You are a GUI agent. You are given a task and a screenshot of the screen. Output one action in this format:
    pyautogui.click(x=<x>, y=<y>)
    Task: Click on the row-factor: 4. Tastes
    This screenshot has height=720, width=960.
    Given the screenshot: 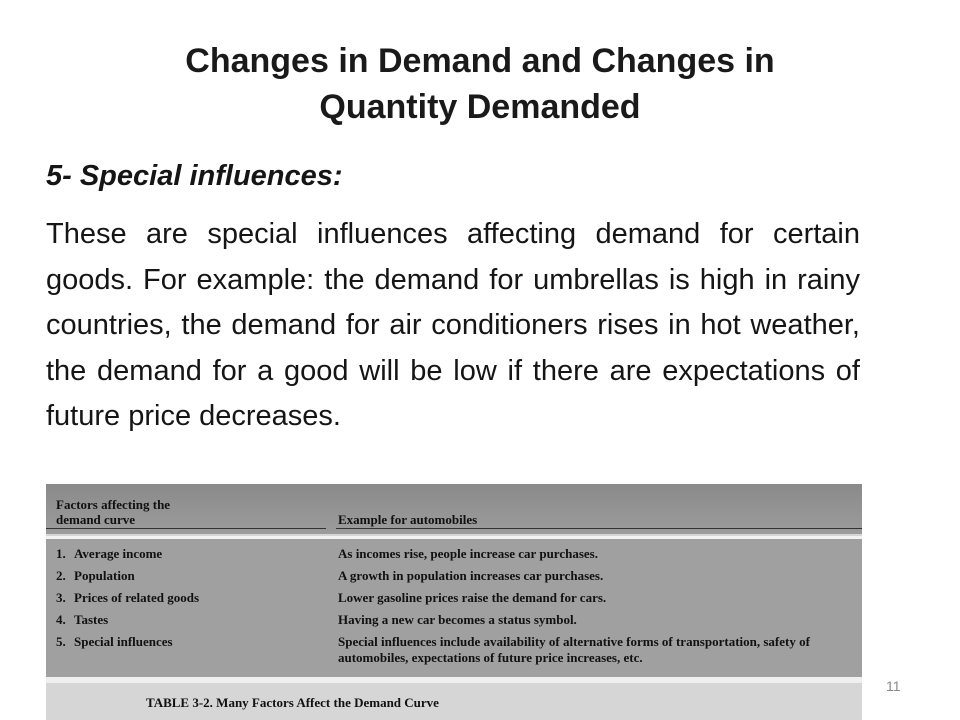 What is the action you would take?
    pyautogui.click(x=82, y=620)
    